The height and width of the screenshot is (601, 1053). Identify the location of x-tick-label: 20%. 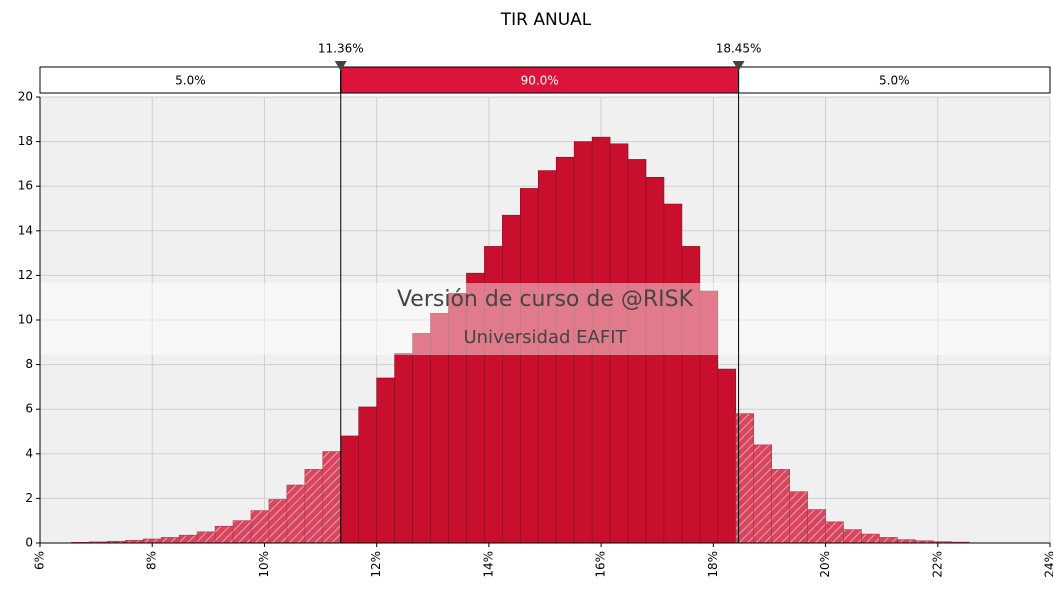
(825, 564).